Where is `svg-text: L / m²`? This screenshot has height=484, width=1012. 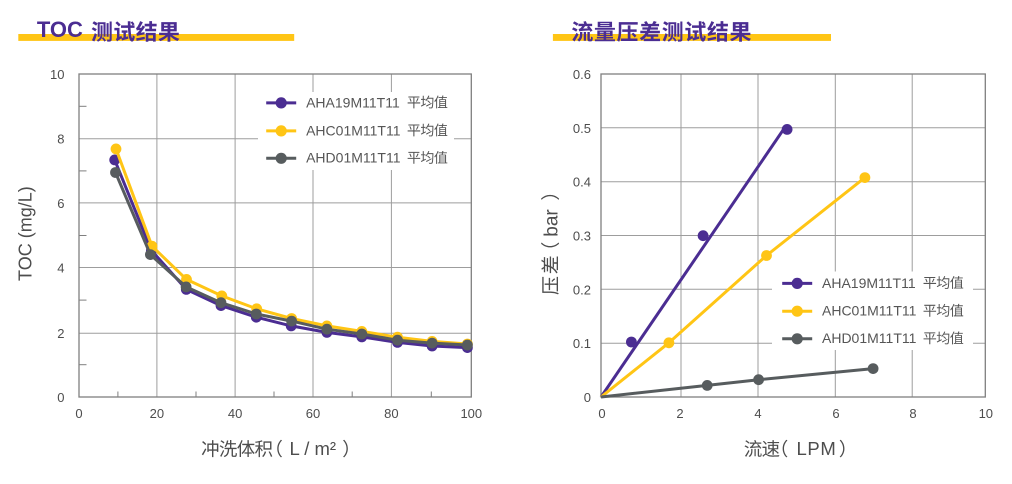
svg-text: L / m² is located at coordinates (313, 448).